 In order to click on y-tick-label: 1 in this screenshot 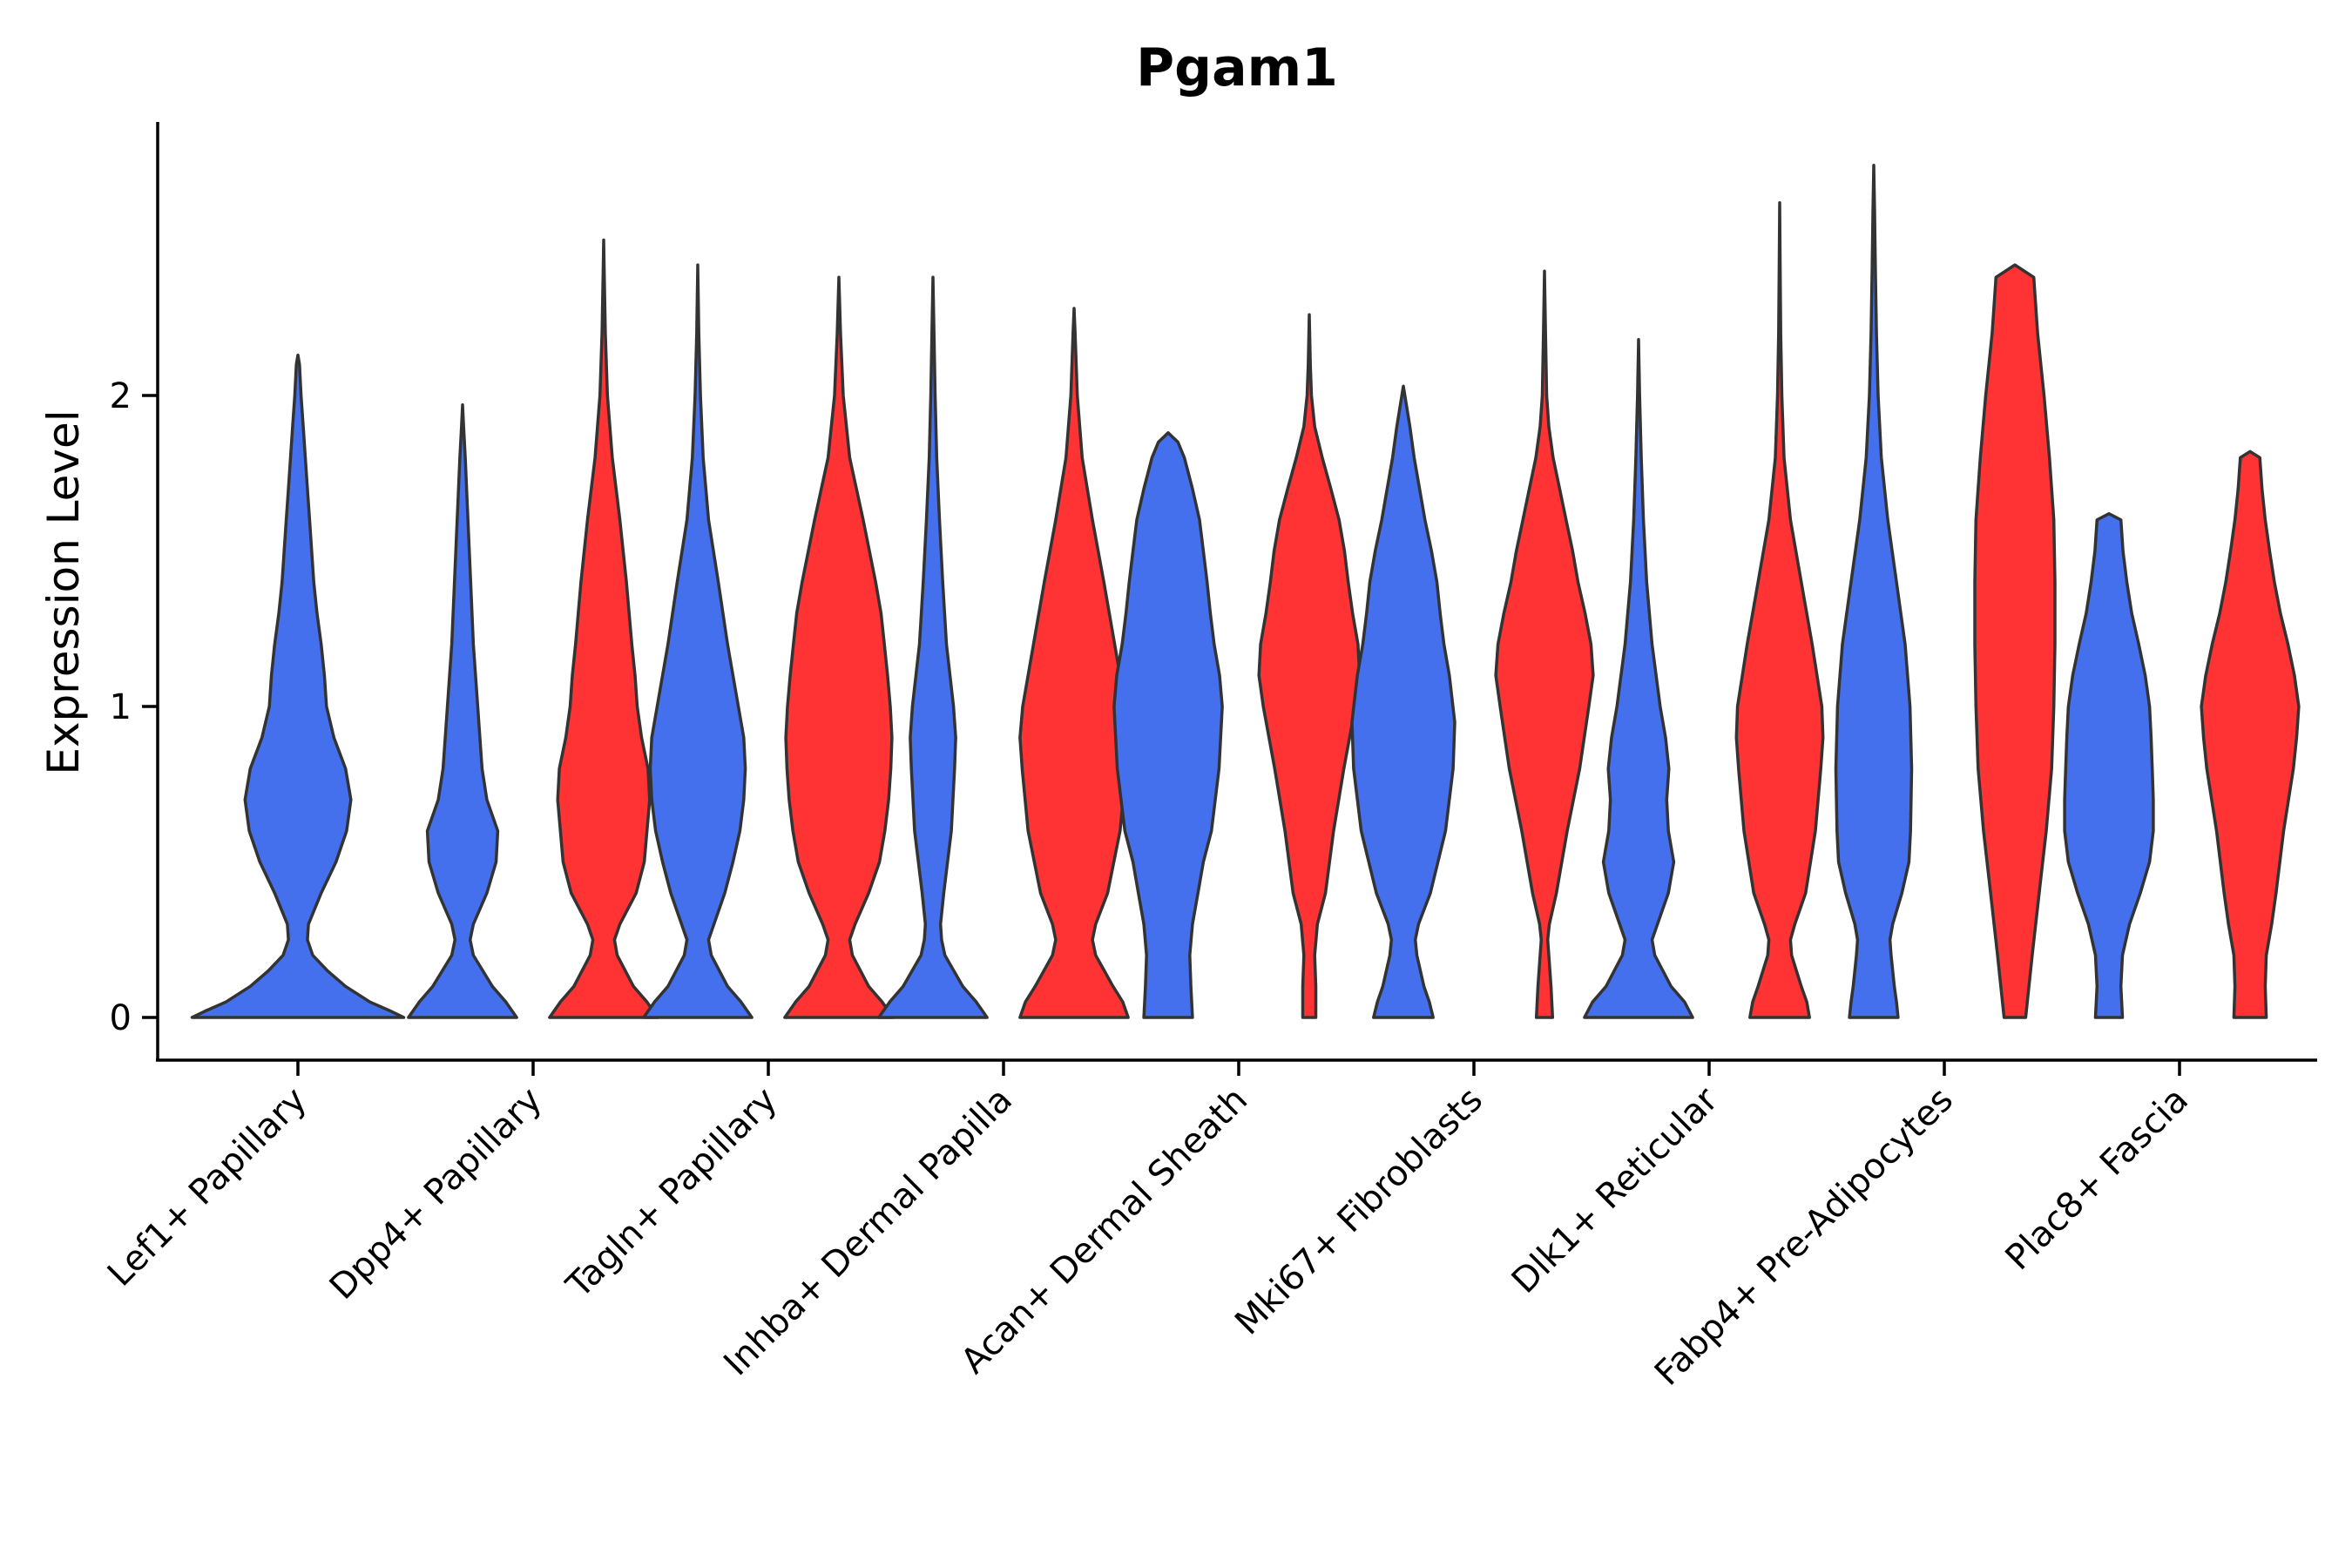, I will do `click(121, 707)`.